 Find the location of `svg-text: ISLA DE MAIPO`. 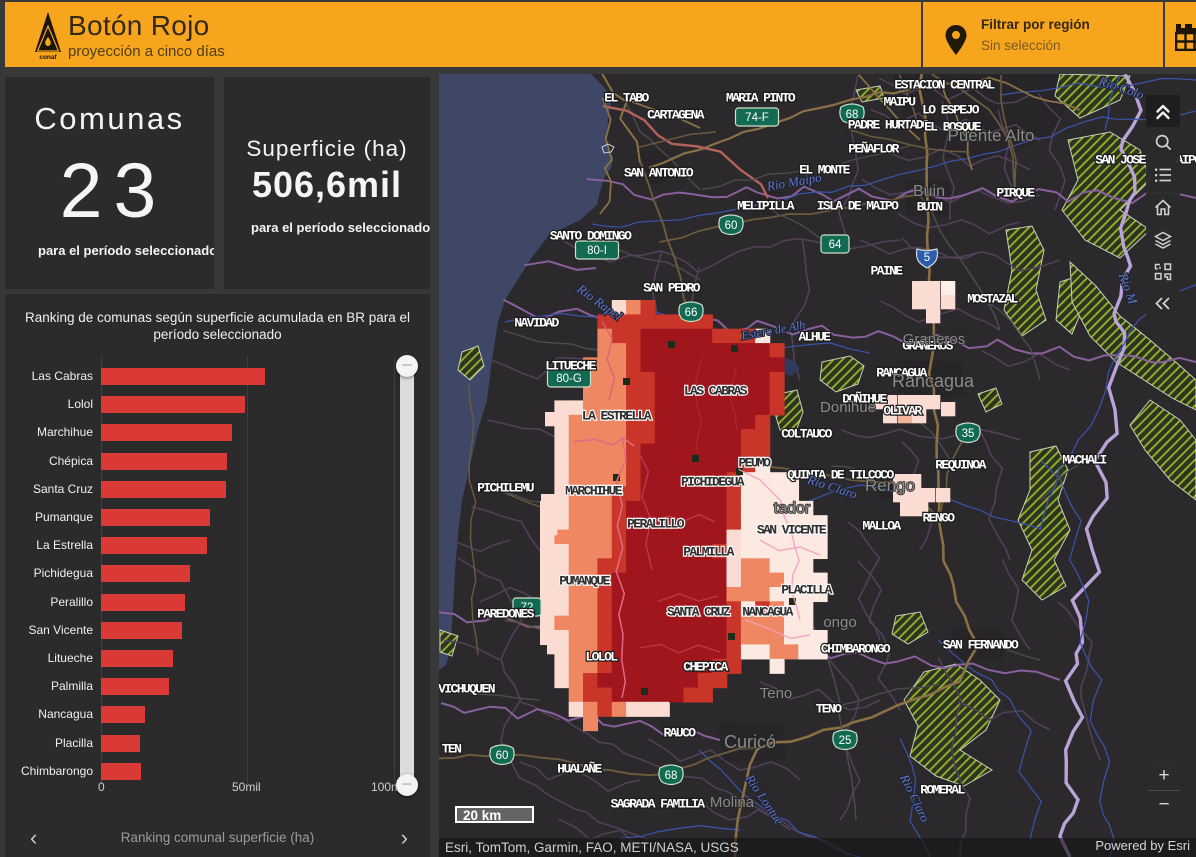

svg-text: ISLA DE MAIPO is located at coordinates (858, 206).